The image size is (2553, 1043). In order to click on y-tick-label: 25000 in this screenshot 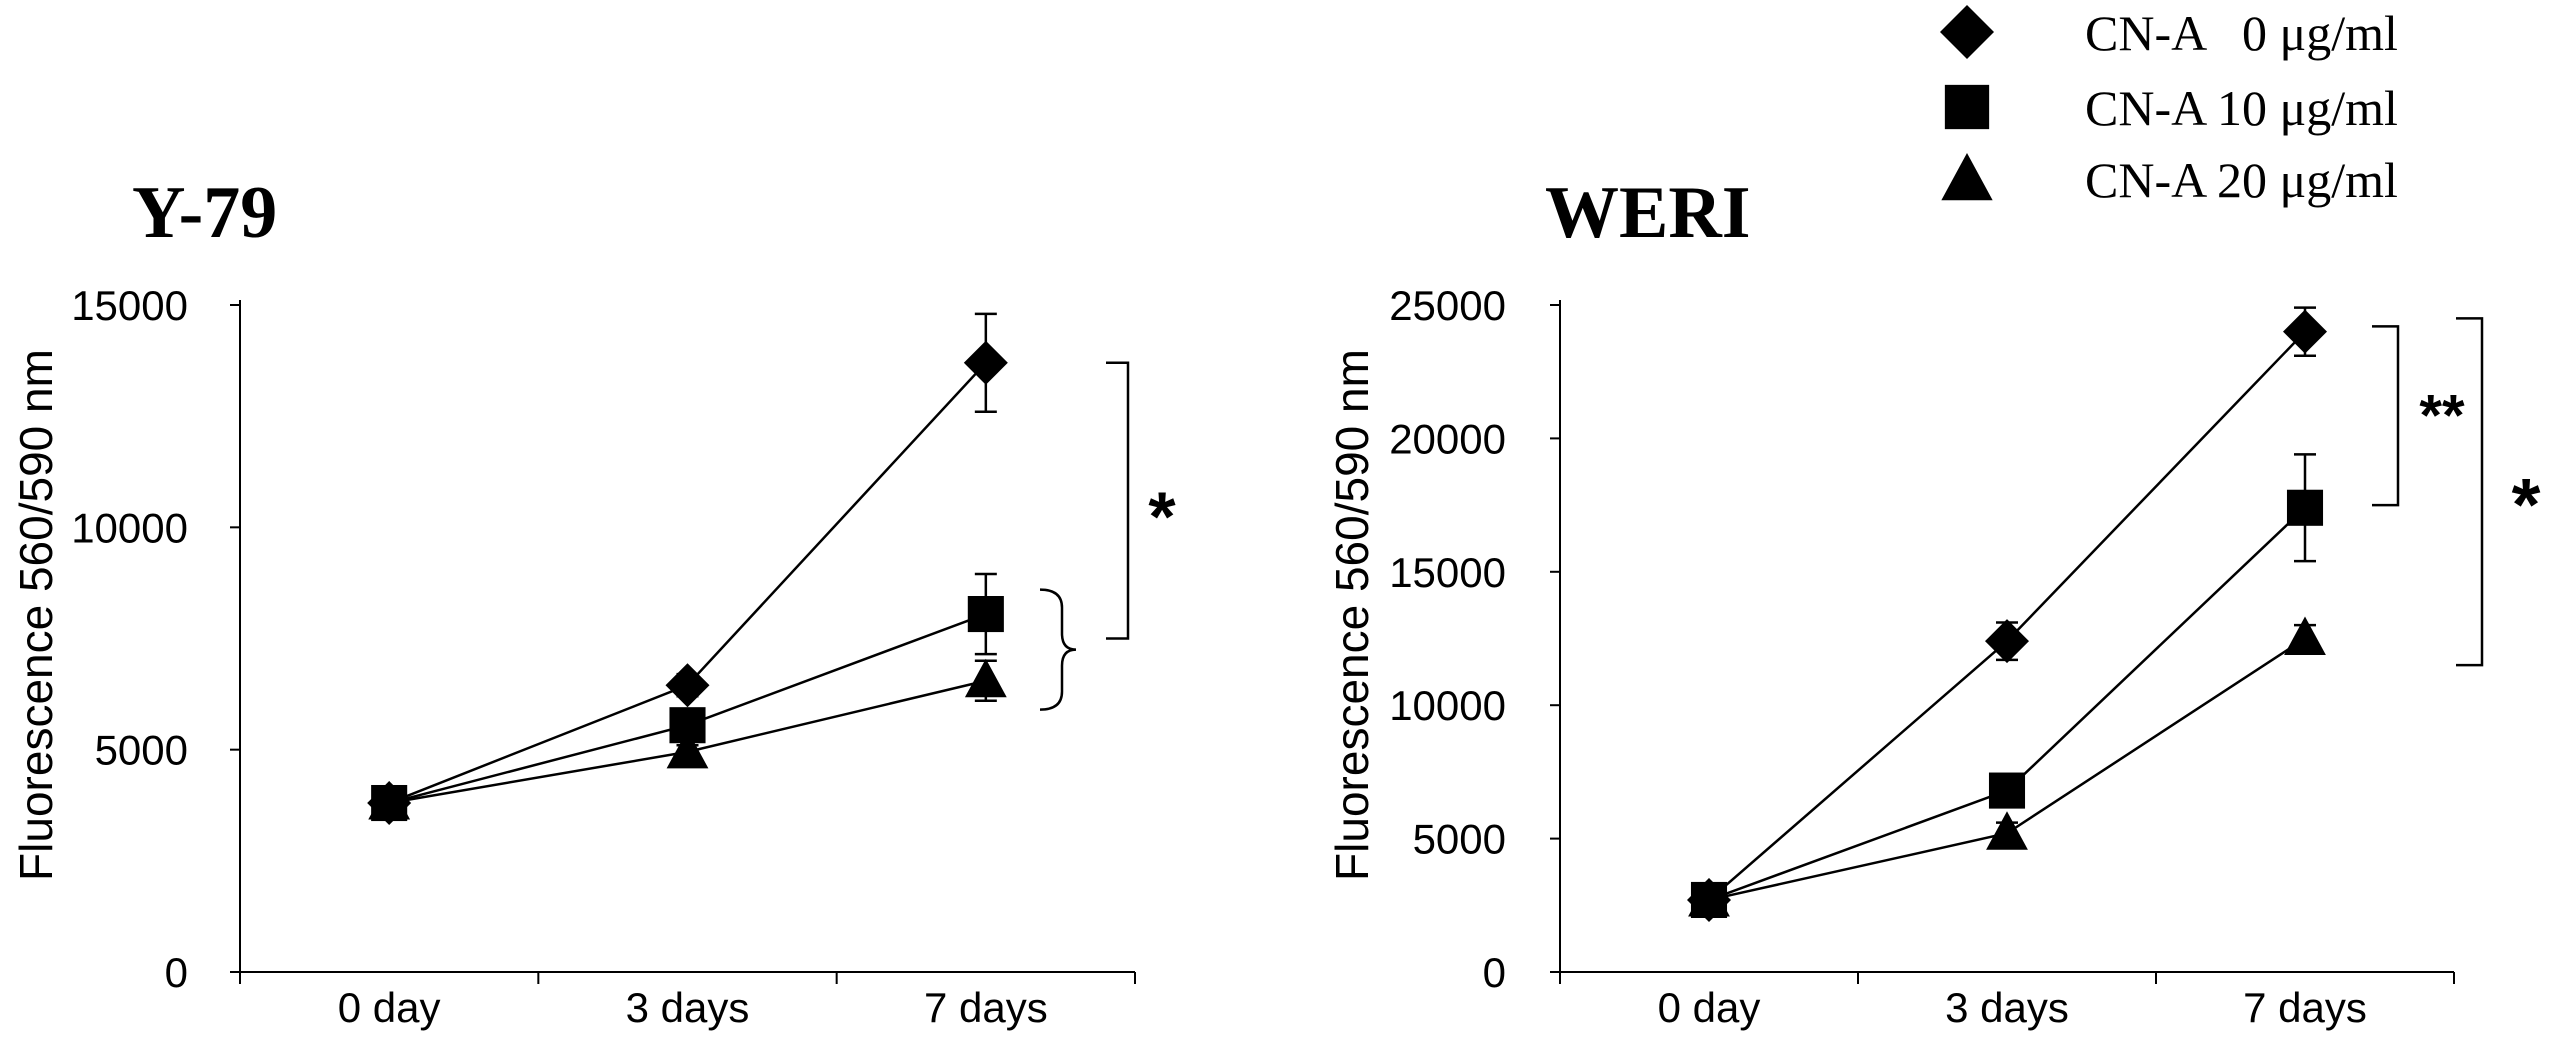, I will do `click(1447, 305)`.